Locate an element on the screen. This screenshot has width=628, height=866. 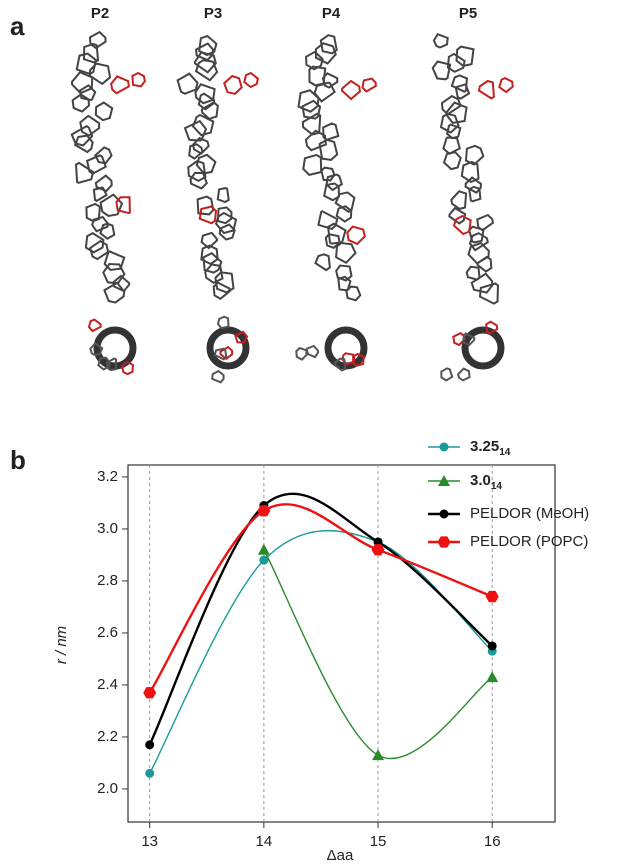
legend-name: 3.25 is located at coordinates (484, 446).